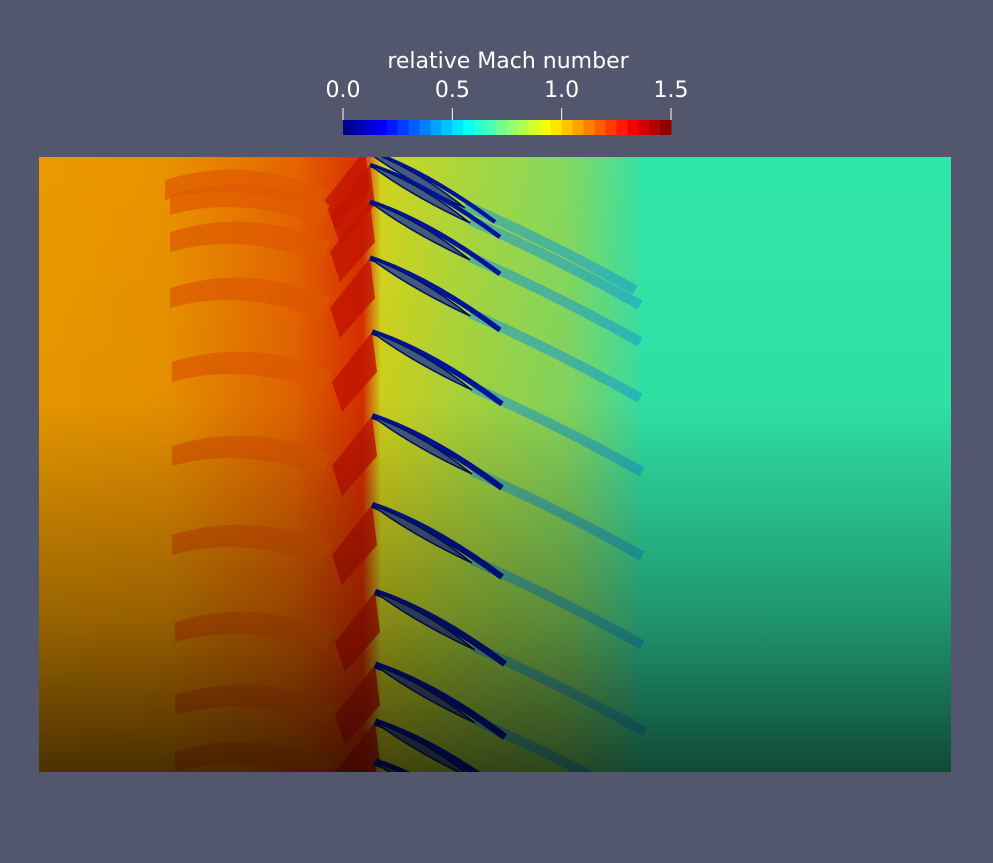 The height and width of the screenshot is (863, 993). What do you see at coordinates (561, 90) in the screenshot?
I see `tick-label: 1.0` at bounding box center [561, 90].